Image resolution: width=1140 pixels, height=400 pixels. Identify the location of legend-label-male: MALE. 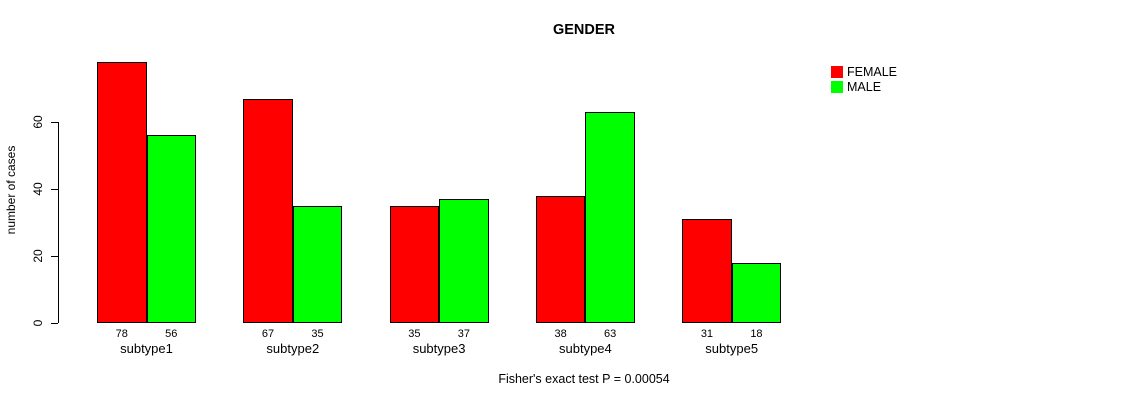
(864, 86).